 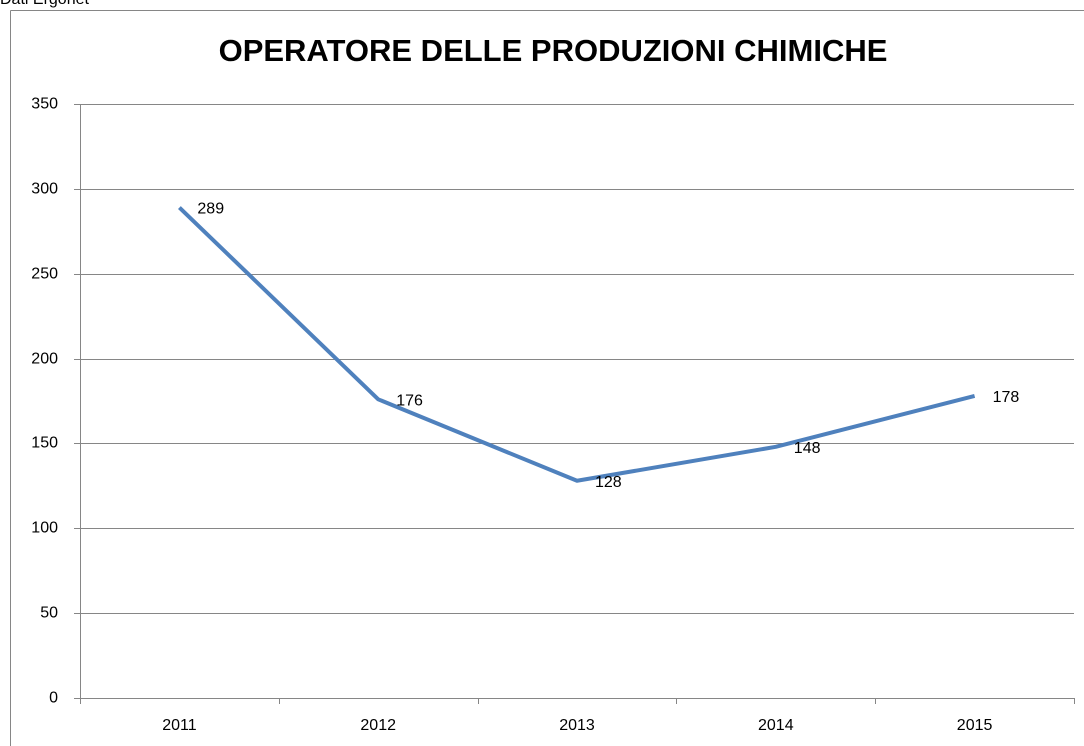 What do you see at coordinates (975, 725) in the screenshot?
I see `x-tick-label: 2015` at bounding box center [975, 725].